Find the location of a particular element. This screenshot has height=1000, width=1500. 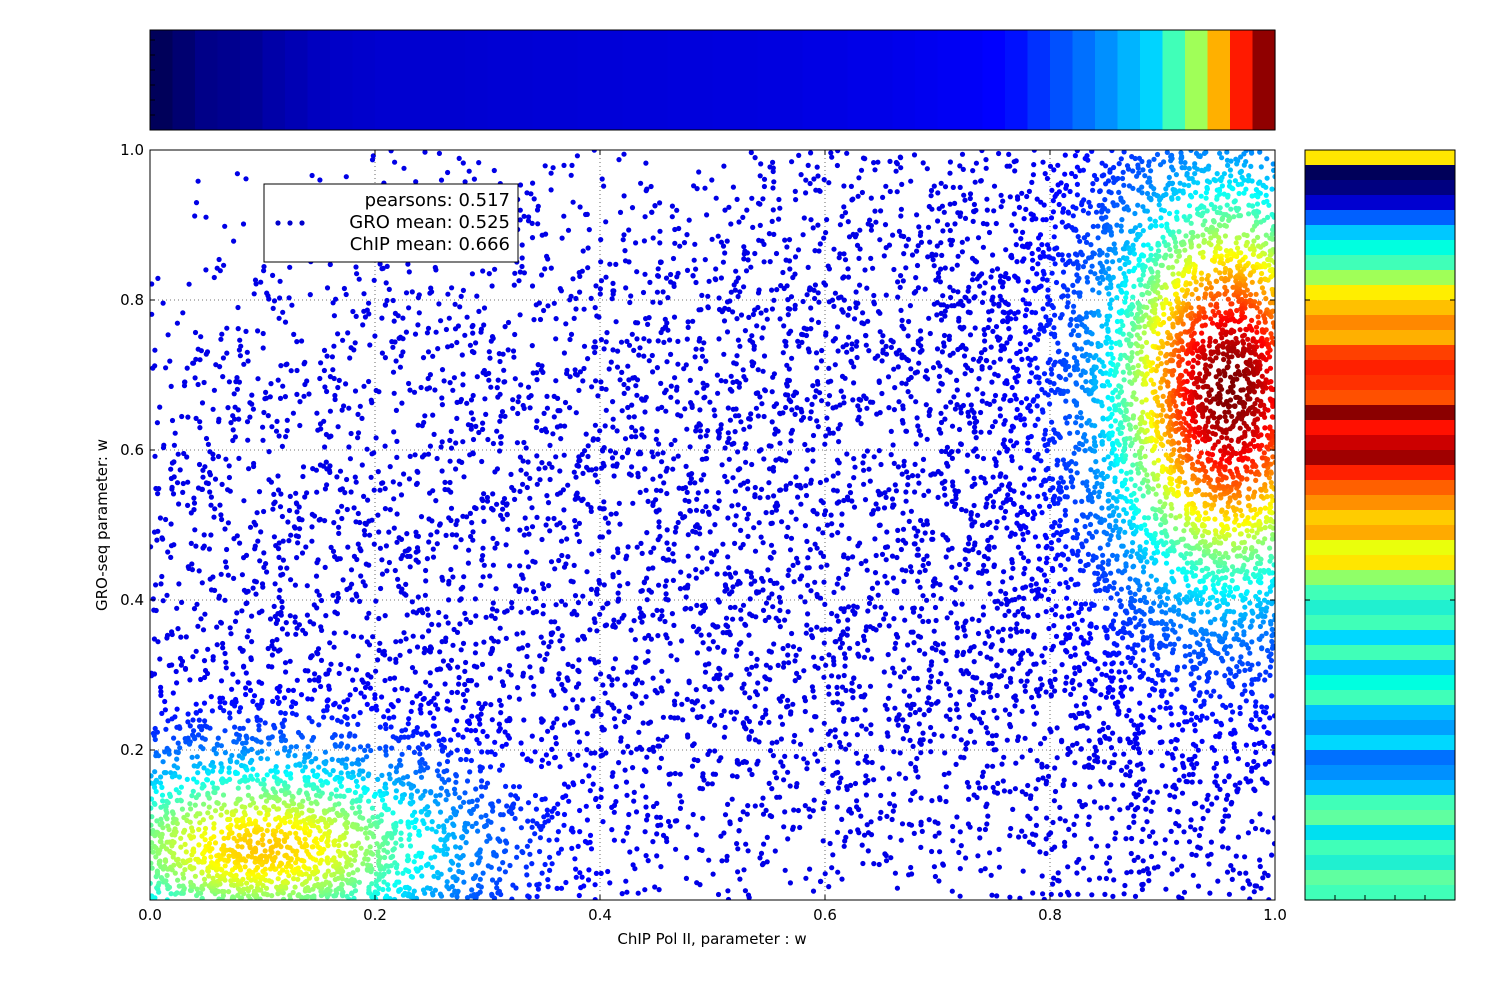

y-density-bin is located at coordinates (1380, 443).